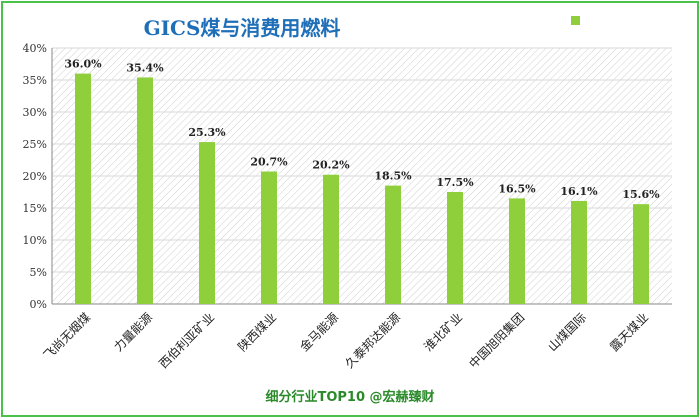  What do you see at coordinates (35, 112) in the screenshot?
I see `y-tick-label: 30%` at bounding box center [35, 112].